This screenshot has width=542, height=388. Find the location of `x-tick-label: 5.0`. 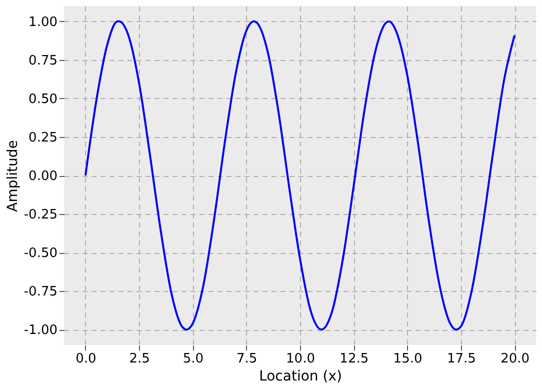

x-tick-label: 5.0 is located at coordinates (193, 359).